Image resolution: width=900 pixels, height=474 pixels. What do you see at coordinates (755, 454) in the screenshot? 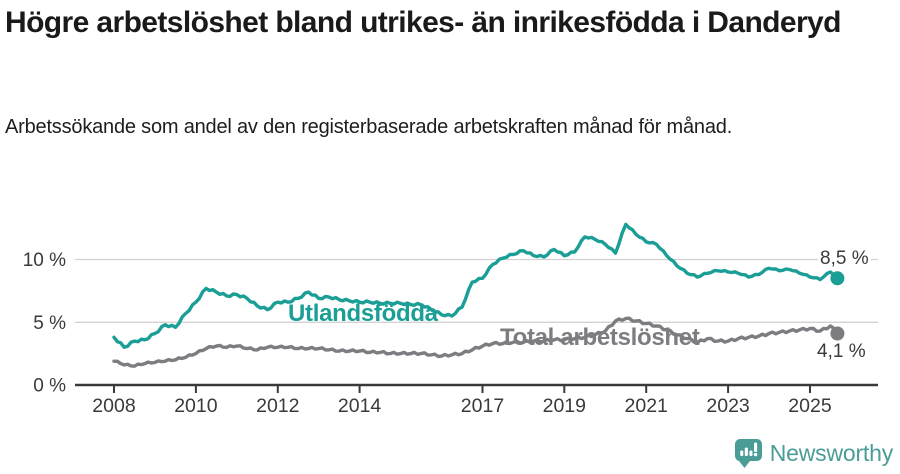
I see `exclamation-dot` at bounding box center [755, 454].